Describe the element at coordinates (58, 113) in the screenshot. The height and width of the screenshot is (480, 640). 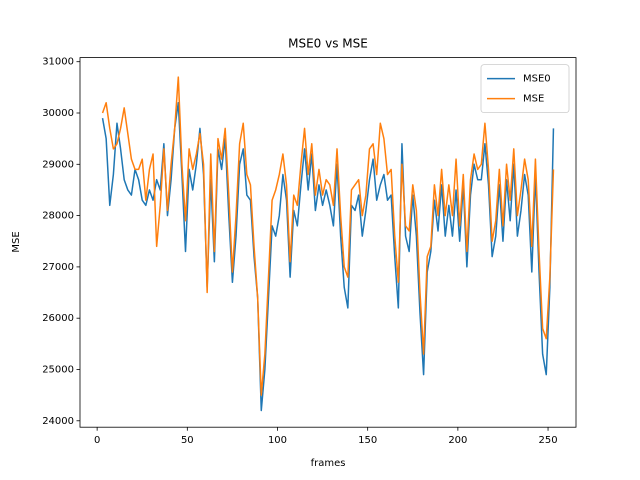
I see `y-tick-label: 30000` at that location.